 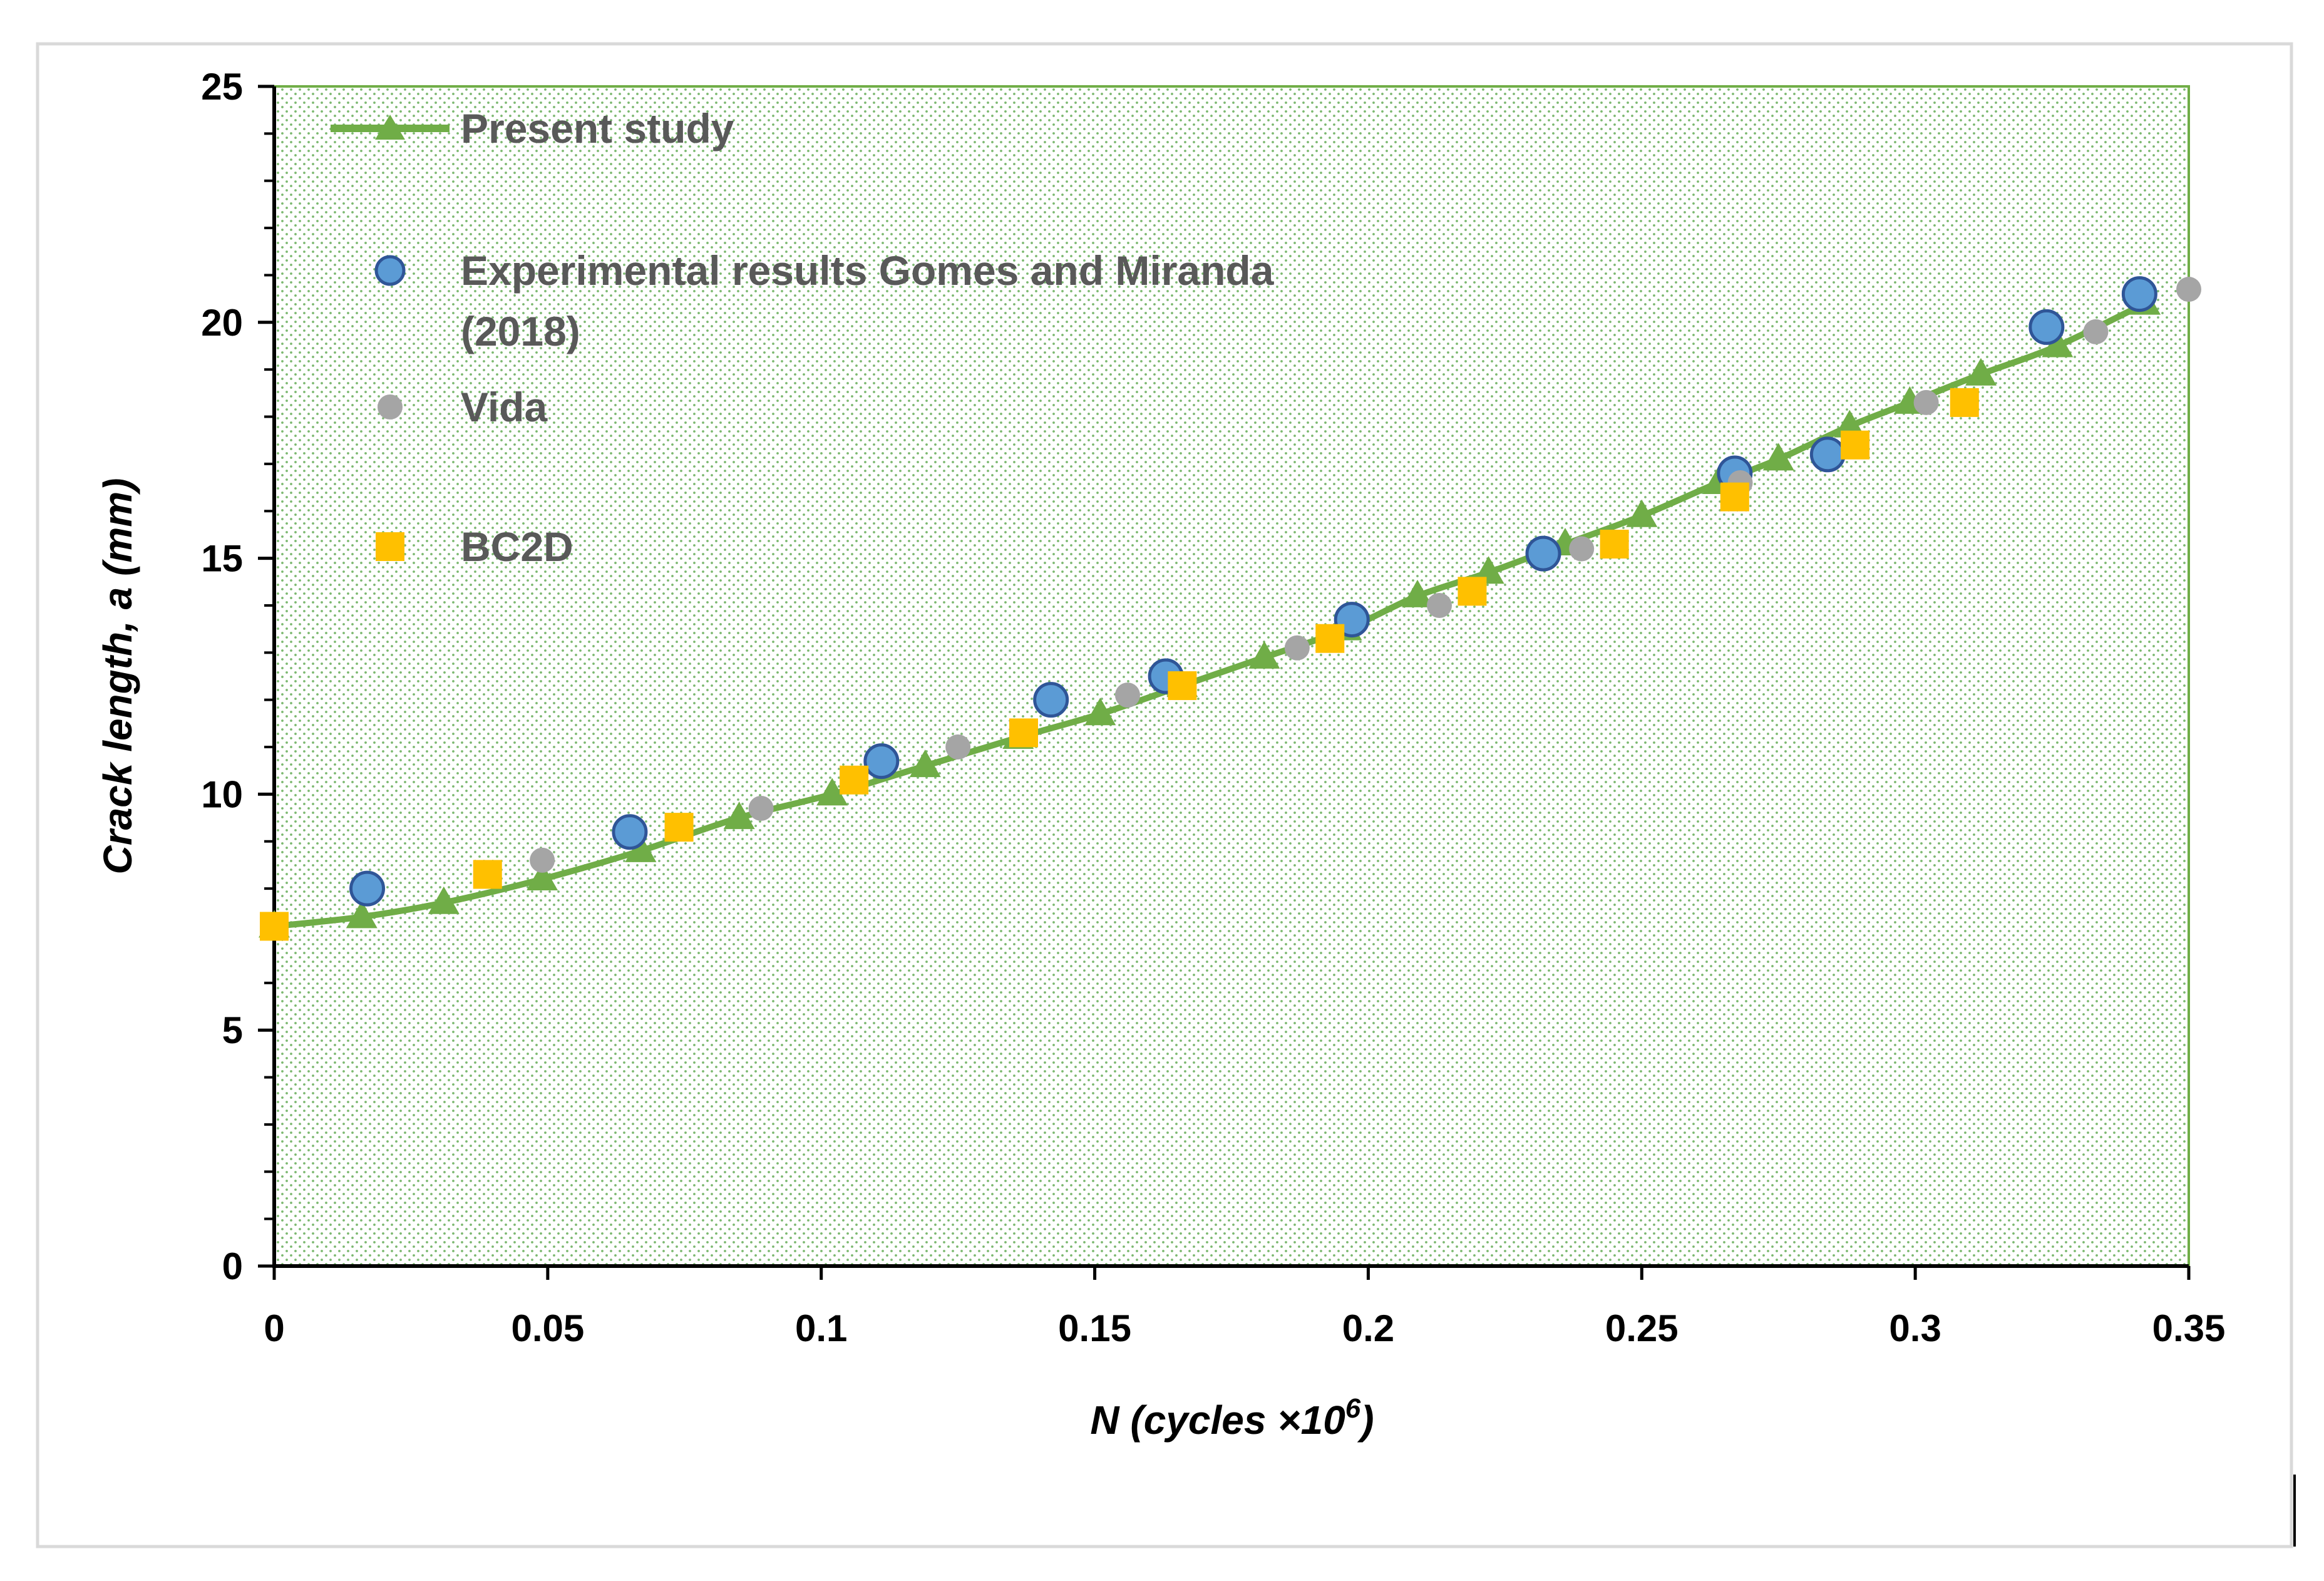 I want to click on y-tick-label: 0, so click(x=232, y=1266).